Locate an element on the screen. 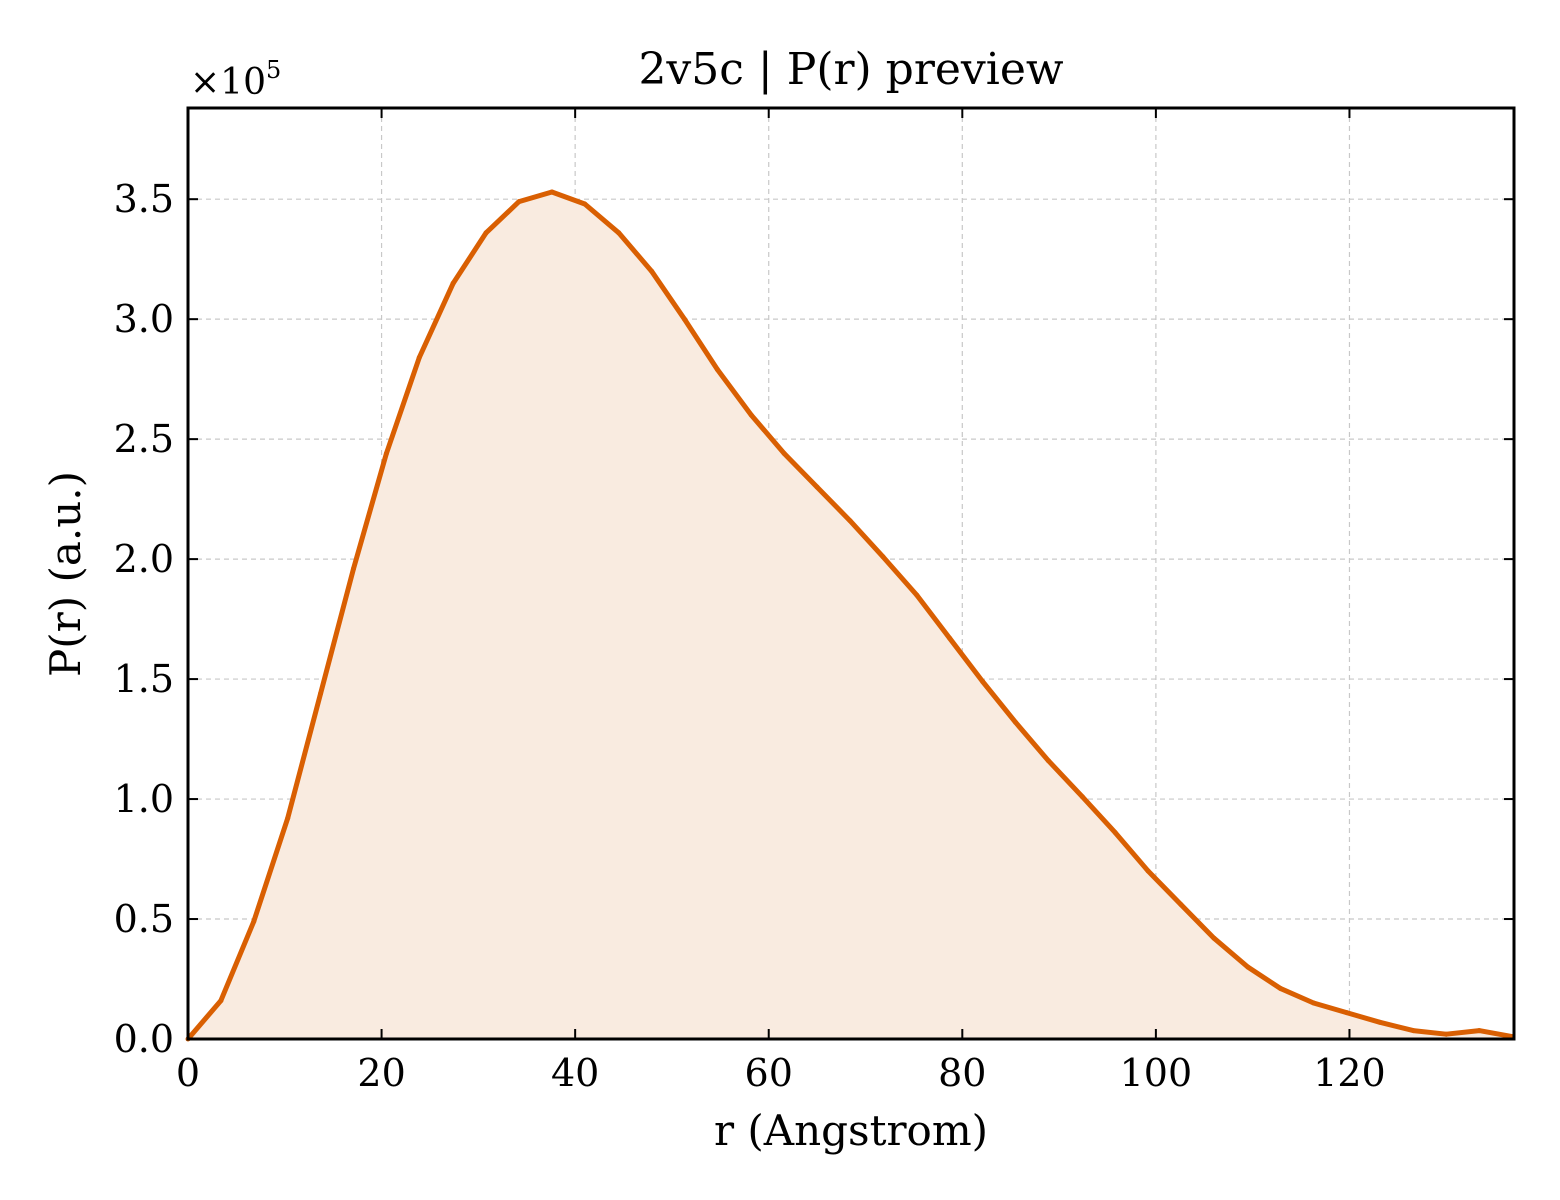 This screenshot has width=1560, height=1200. x-axis-label: r (Angstrom) is located at coordinates (851, 1130).